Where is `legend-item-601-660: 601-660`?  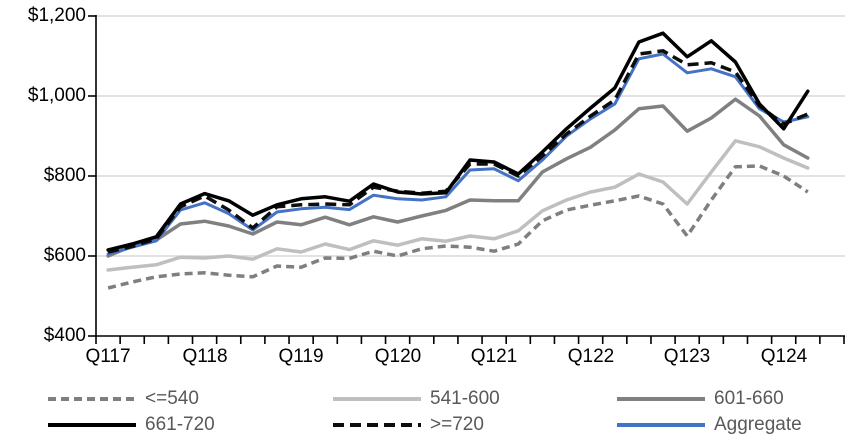 legend-item-601-660: 601-660 is located at coordinates (700, 399).